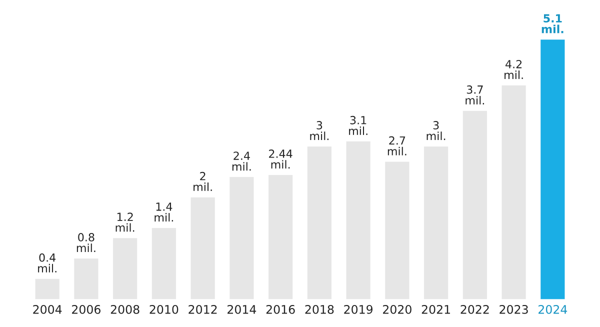 The height and width of the screenshot is (327, 600). What do you see at coordinates (125, 309) in the screenshot?
I see `x-tick-label: 2008` at bounding box center [125, 309].